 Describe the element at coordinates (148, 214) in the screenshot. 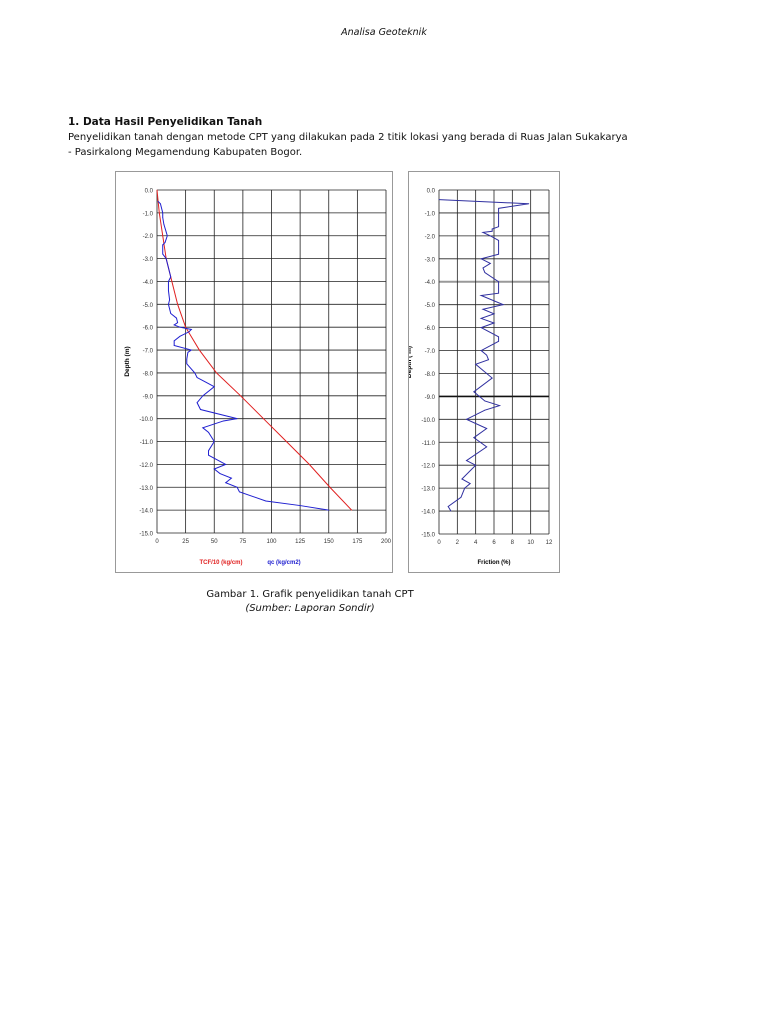

I see `y-tick-label: -1.0` at that location.